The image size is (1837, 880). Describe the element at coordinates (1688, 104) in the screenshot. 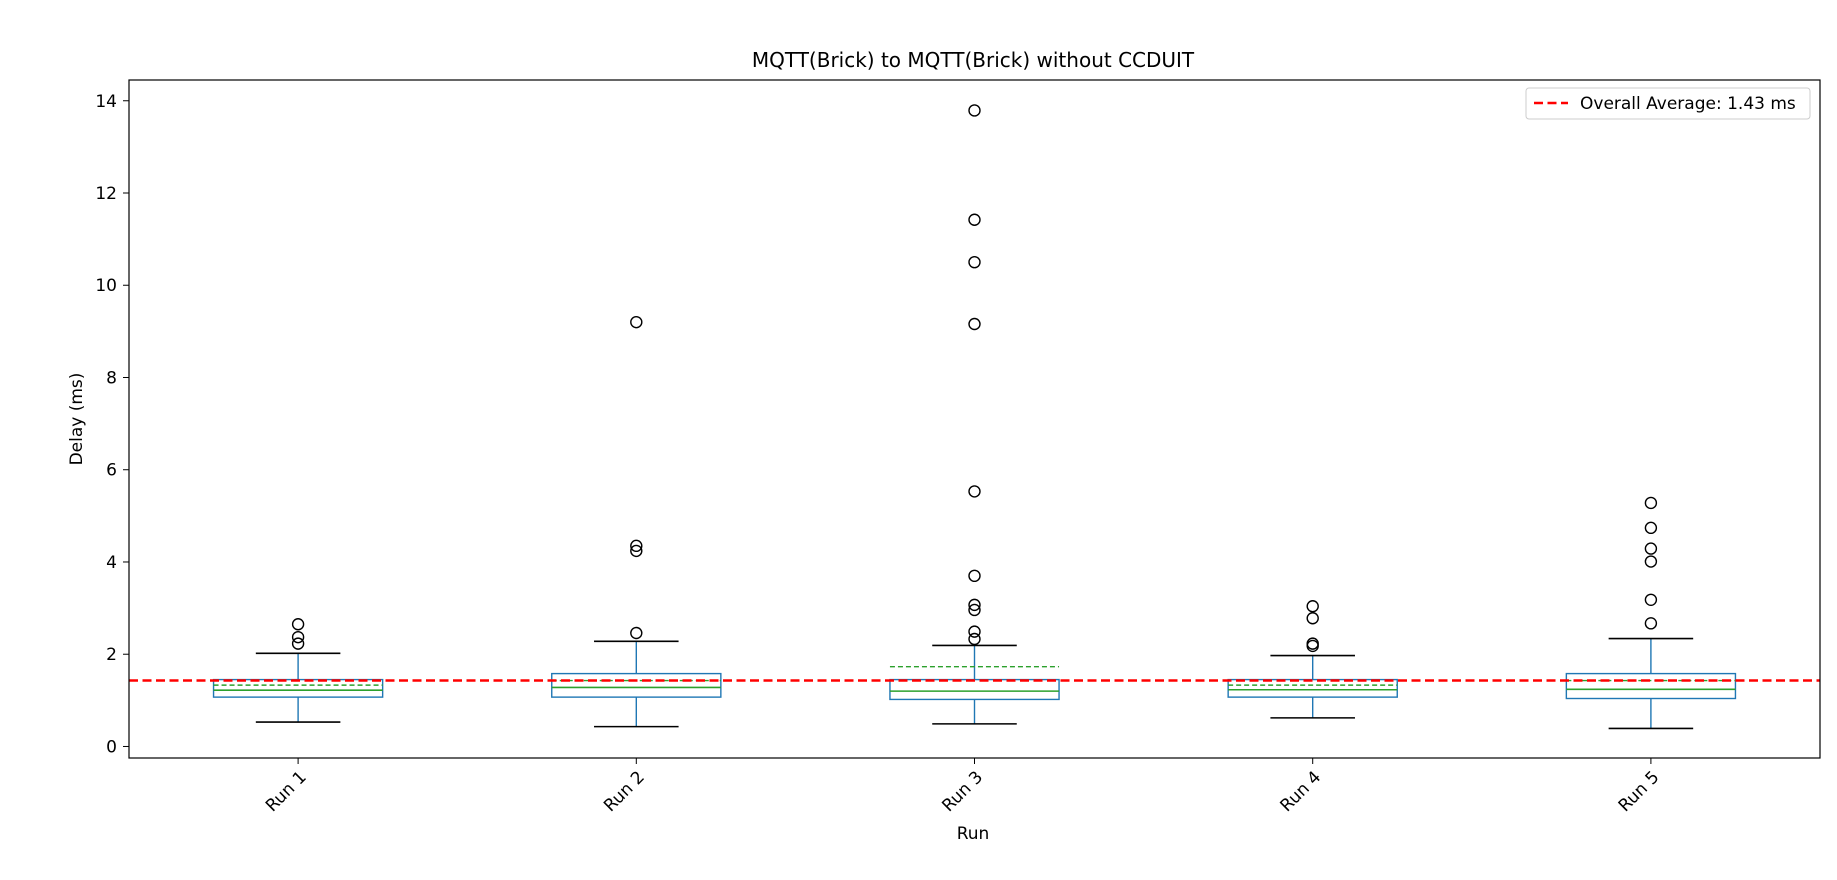

I see `legend-label: Overall Average: 1.43 ms` at that location.